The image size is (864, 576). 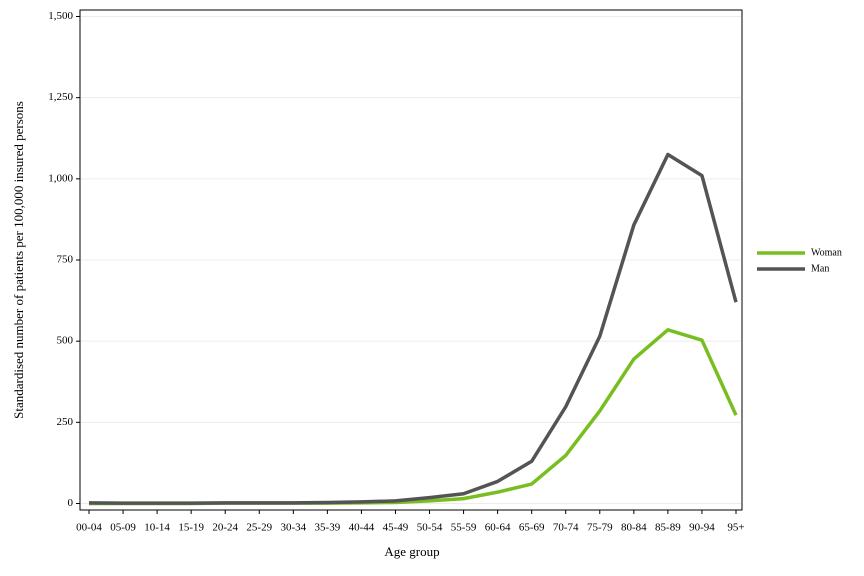 I want to click on x-tick-label: 15-19, so click(x=191, y=528).